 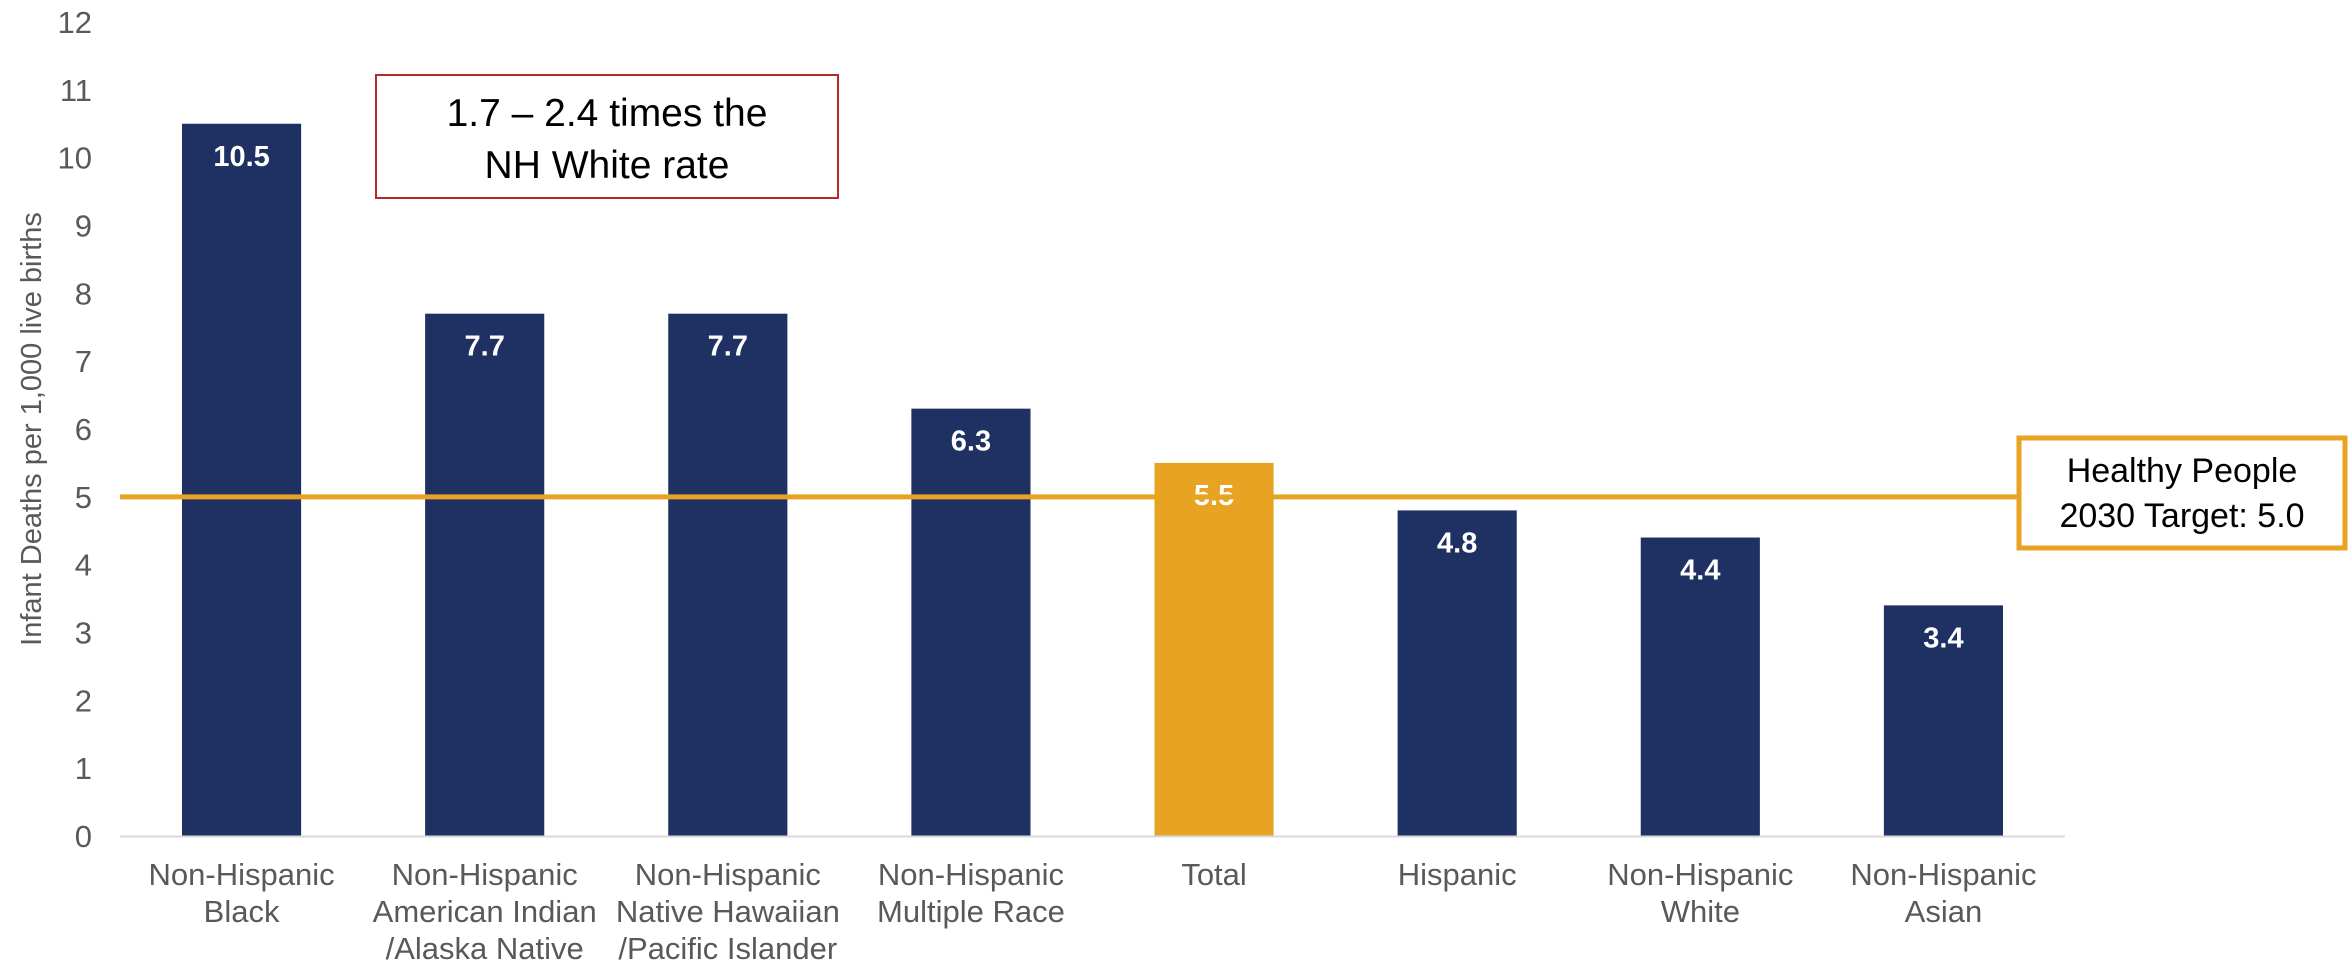 What do you see at coordinates (1213, 874) in the screenshot?
I see `category-label: Total` at bounding box center [1213, 874].